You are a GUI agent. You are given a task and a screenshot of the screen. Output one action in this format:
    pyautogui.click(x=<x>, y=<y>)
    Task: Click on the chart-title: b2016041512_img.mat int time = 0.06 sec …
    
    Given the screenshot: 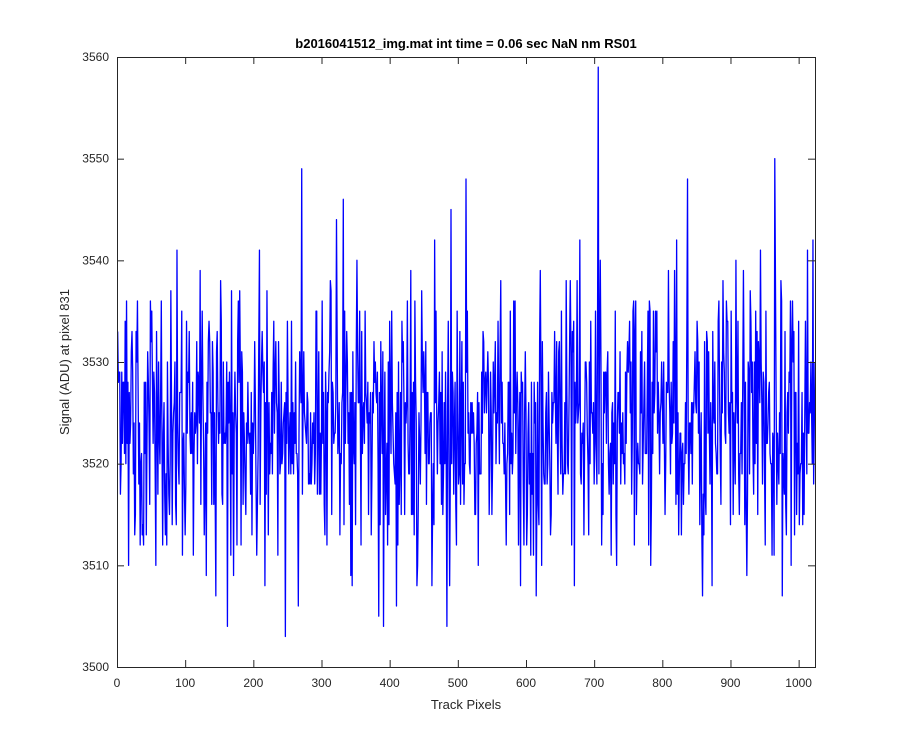 What is the action you would take?
    pyautogui.click(x=465, y=43)
    